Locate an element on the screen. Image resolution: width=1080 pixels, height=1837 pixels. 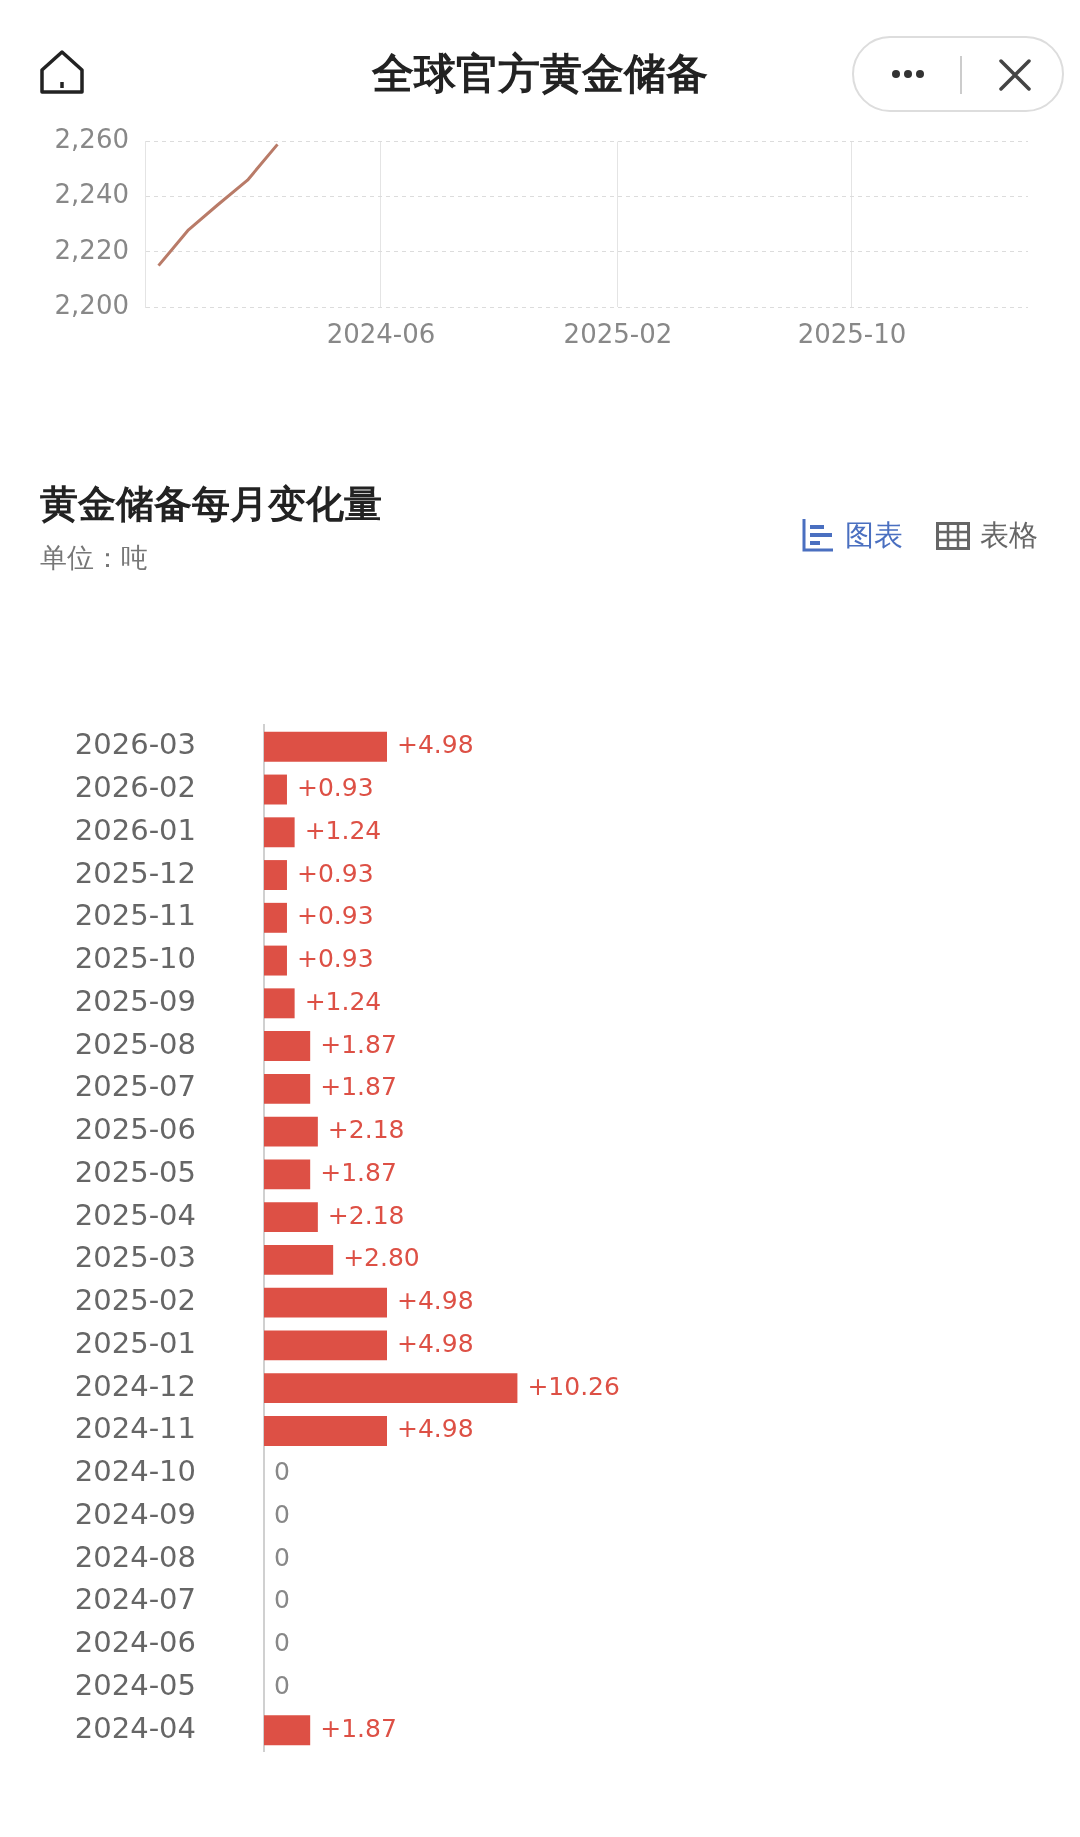
y-tick-label: 2024-09 is located at coordinates (135, 1513).